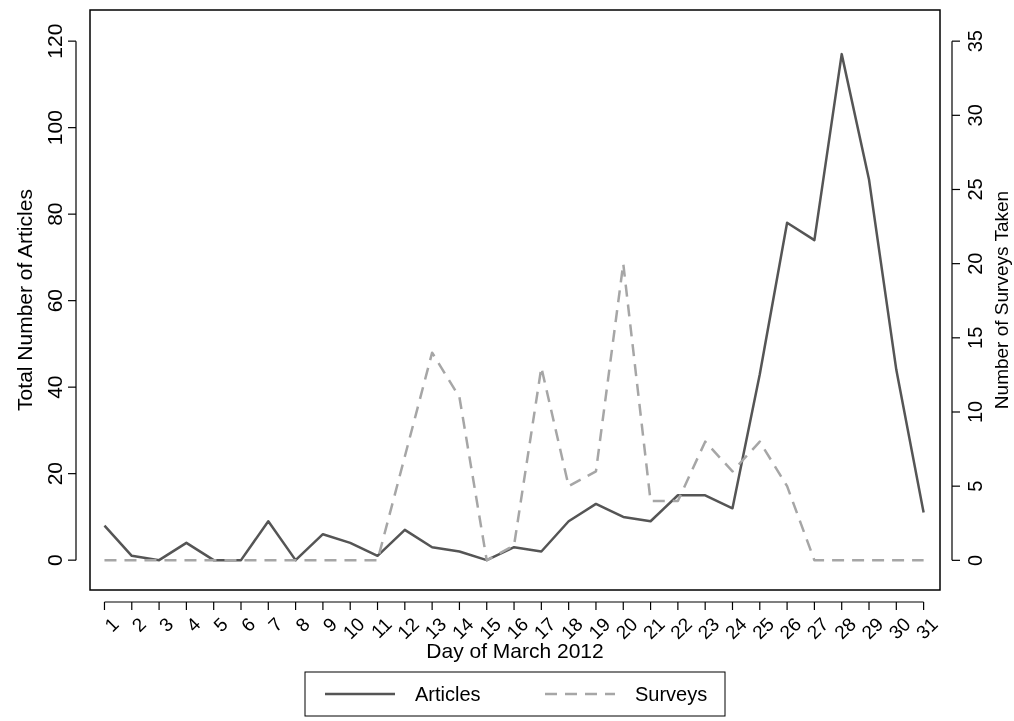 The image size is (1014, 721). I want to click on x-tick-label: 4, so click(193, 624).